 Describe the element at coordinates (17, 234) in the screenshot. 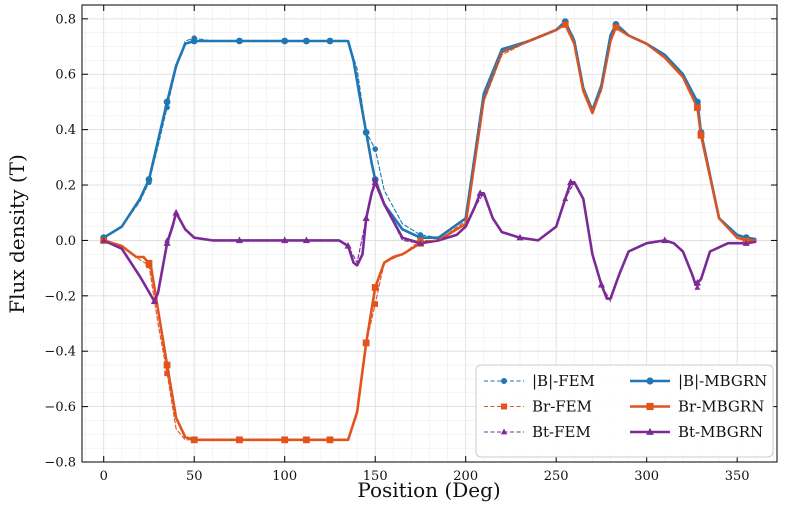

I see `y-axis-label: Flux density (T)` at that location.